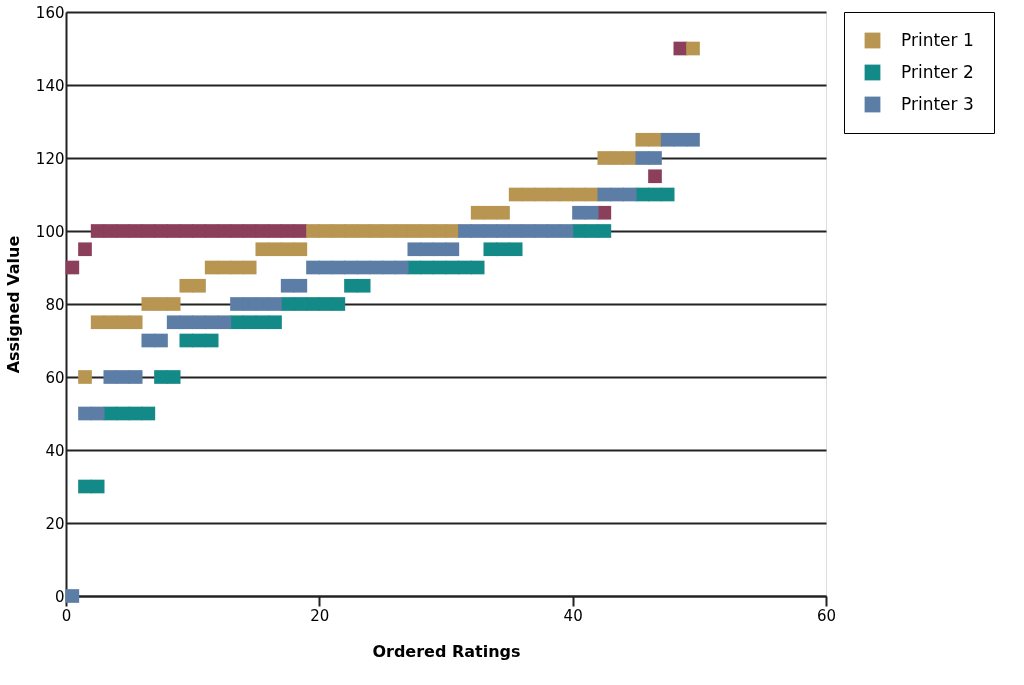 Image resolution: width=1024 pixels, height=685 pixels. What do you see at coordinates (13, 304) in the screenshot?
I see `y-axis-title: Assigned Value` at bounding box center [13, 304].